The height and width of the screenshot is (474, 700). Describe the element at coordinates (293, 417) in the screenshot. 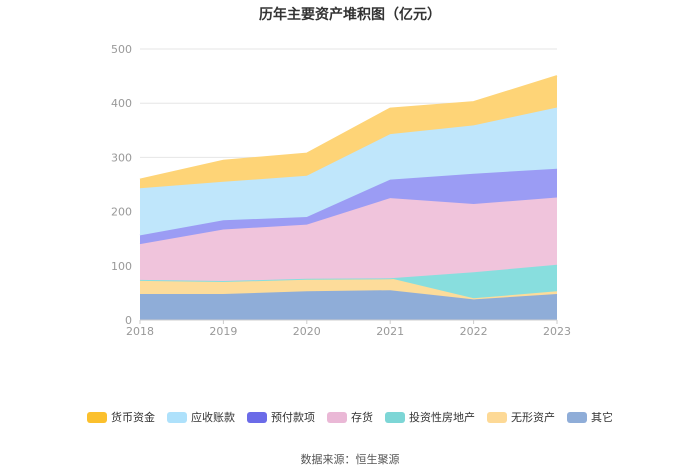

I see `legend-label: 预付款项` at that location.